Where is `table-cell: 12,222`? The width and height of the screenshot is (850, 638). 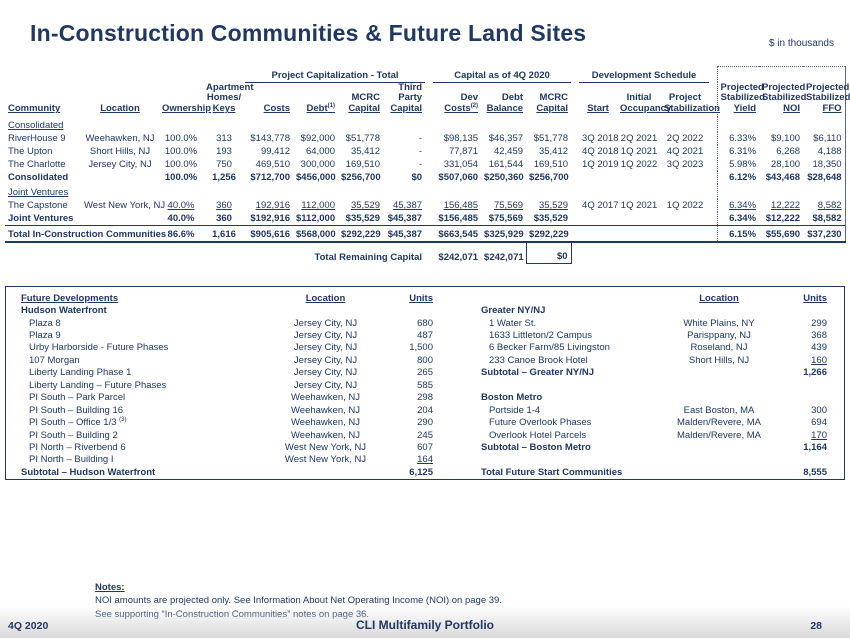 table-cell: 12,222 is located at coordinates (785, 206).